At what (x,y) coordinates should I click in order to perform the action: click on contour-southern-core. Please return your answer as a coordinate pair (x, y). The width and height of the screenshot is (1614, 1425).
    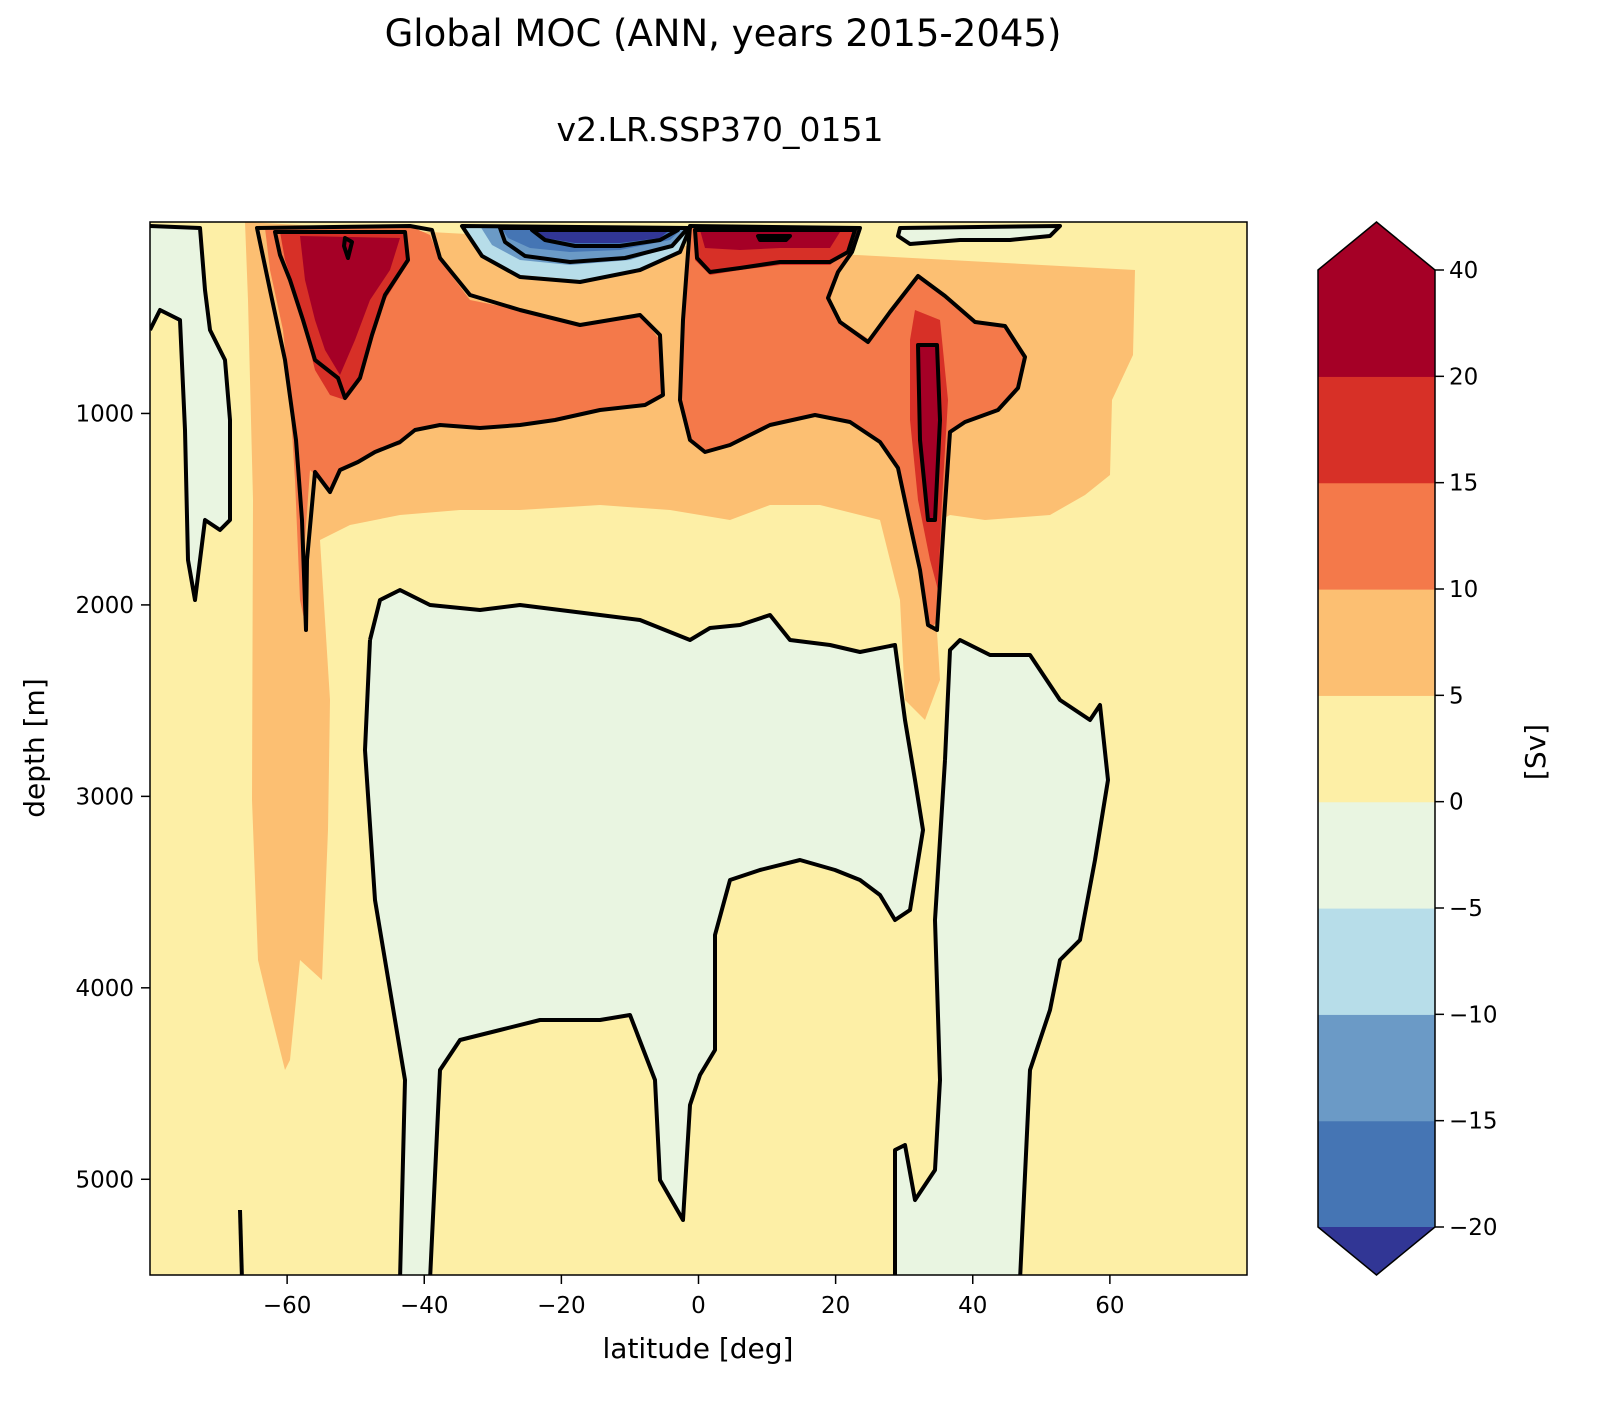
    Looking at the image, I should click on (341, 315).